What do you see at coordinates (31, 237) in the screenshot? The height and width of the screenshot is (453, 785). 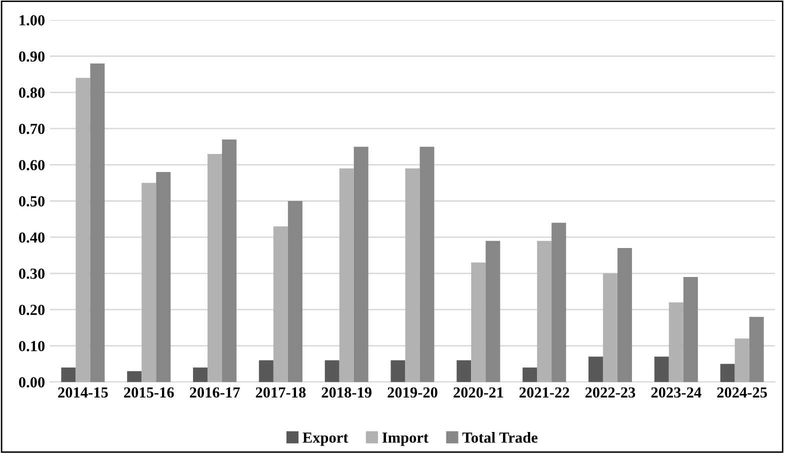 I see `y-tick-label: 0.40` at bounding box center [31, 237].